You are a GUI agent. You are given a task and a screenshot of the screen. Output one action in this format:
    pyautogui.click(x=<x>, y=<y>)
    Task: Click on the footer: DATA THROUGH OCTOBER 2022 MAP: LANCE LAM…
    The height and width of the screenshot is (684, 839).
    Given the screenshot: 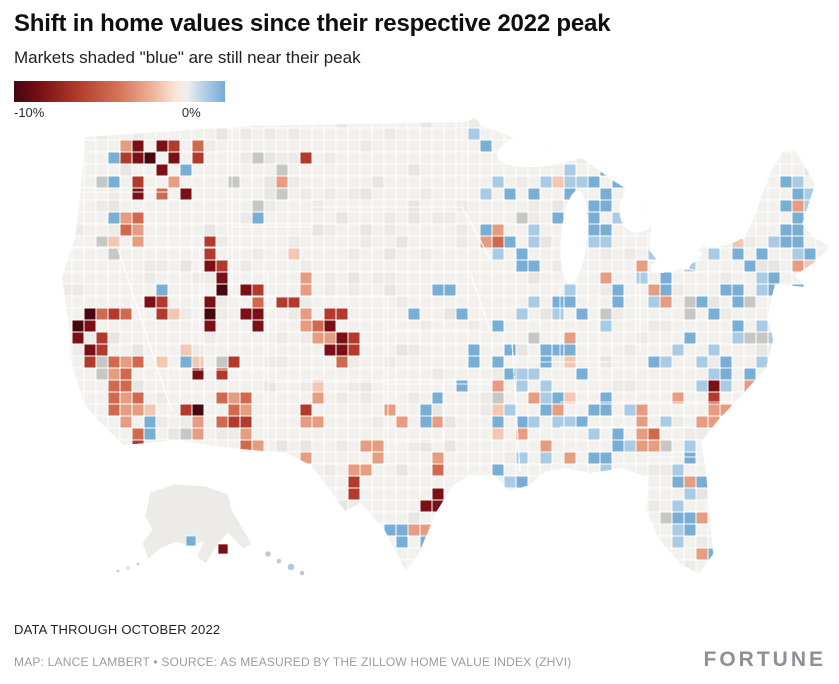 What is the action you would take?
    pyautogui.click(x=420, y=647)
    